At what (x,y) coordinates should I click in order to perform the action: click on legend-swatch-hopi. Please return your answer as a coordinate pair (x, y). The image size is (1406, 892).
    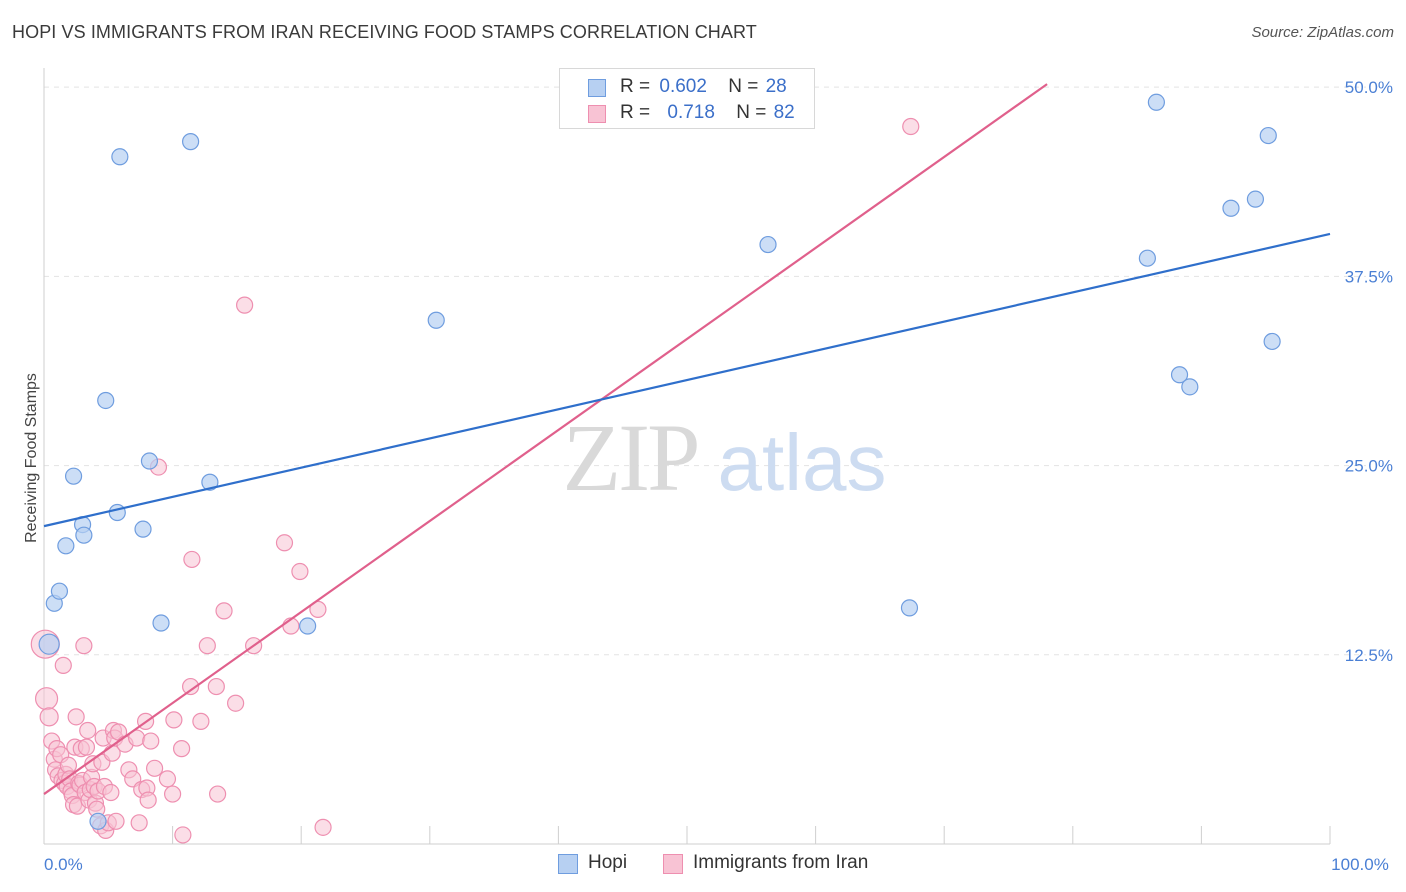
    Looking at the image, I should click on (597, 88).